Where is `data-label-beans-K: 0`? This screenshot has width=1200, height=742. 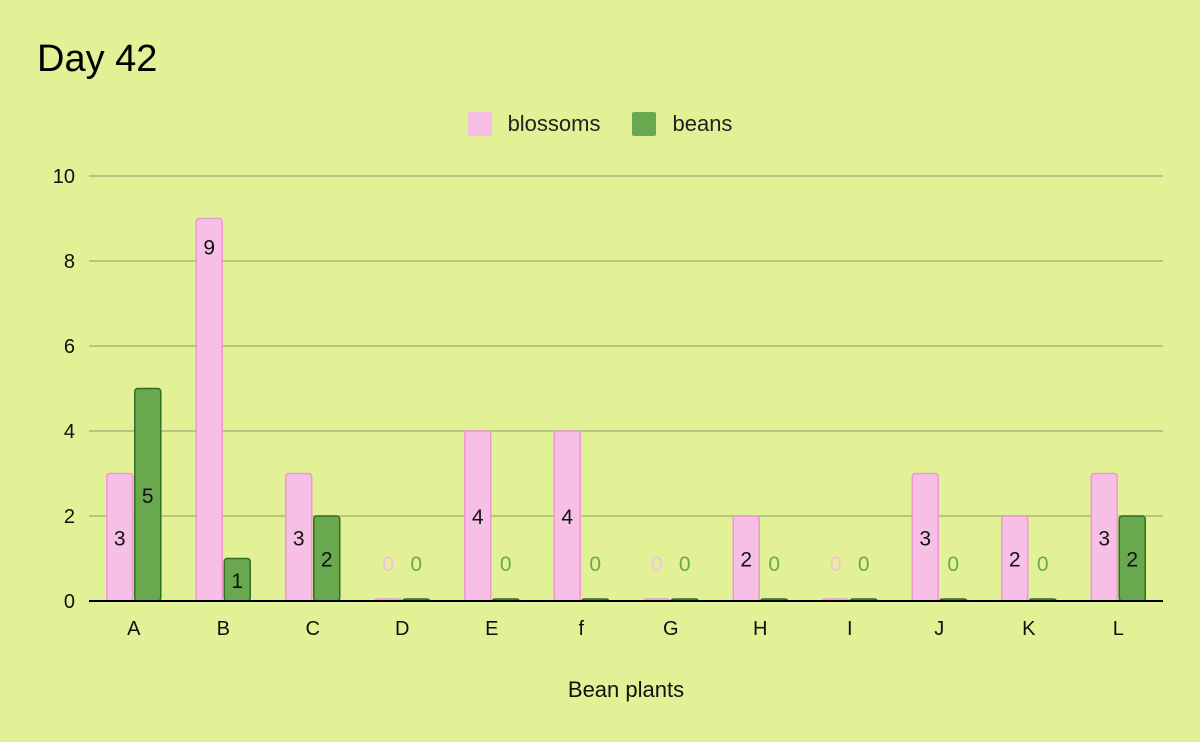 data-label-beans-K: 0 is located at coordinates (1043, 564).